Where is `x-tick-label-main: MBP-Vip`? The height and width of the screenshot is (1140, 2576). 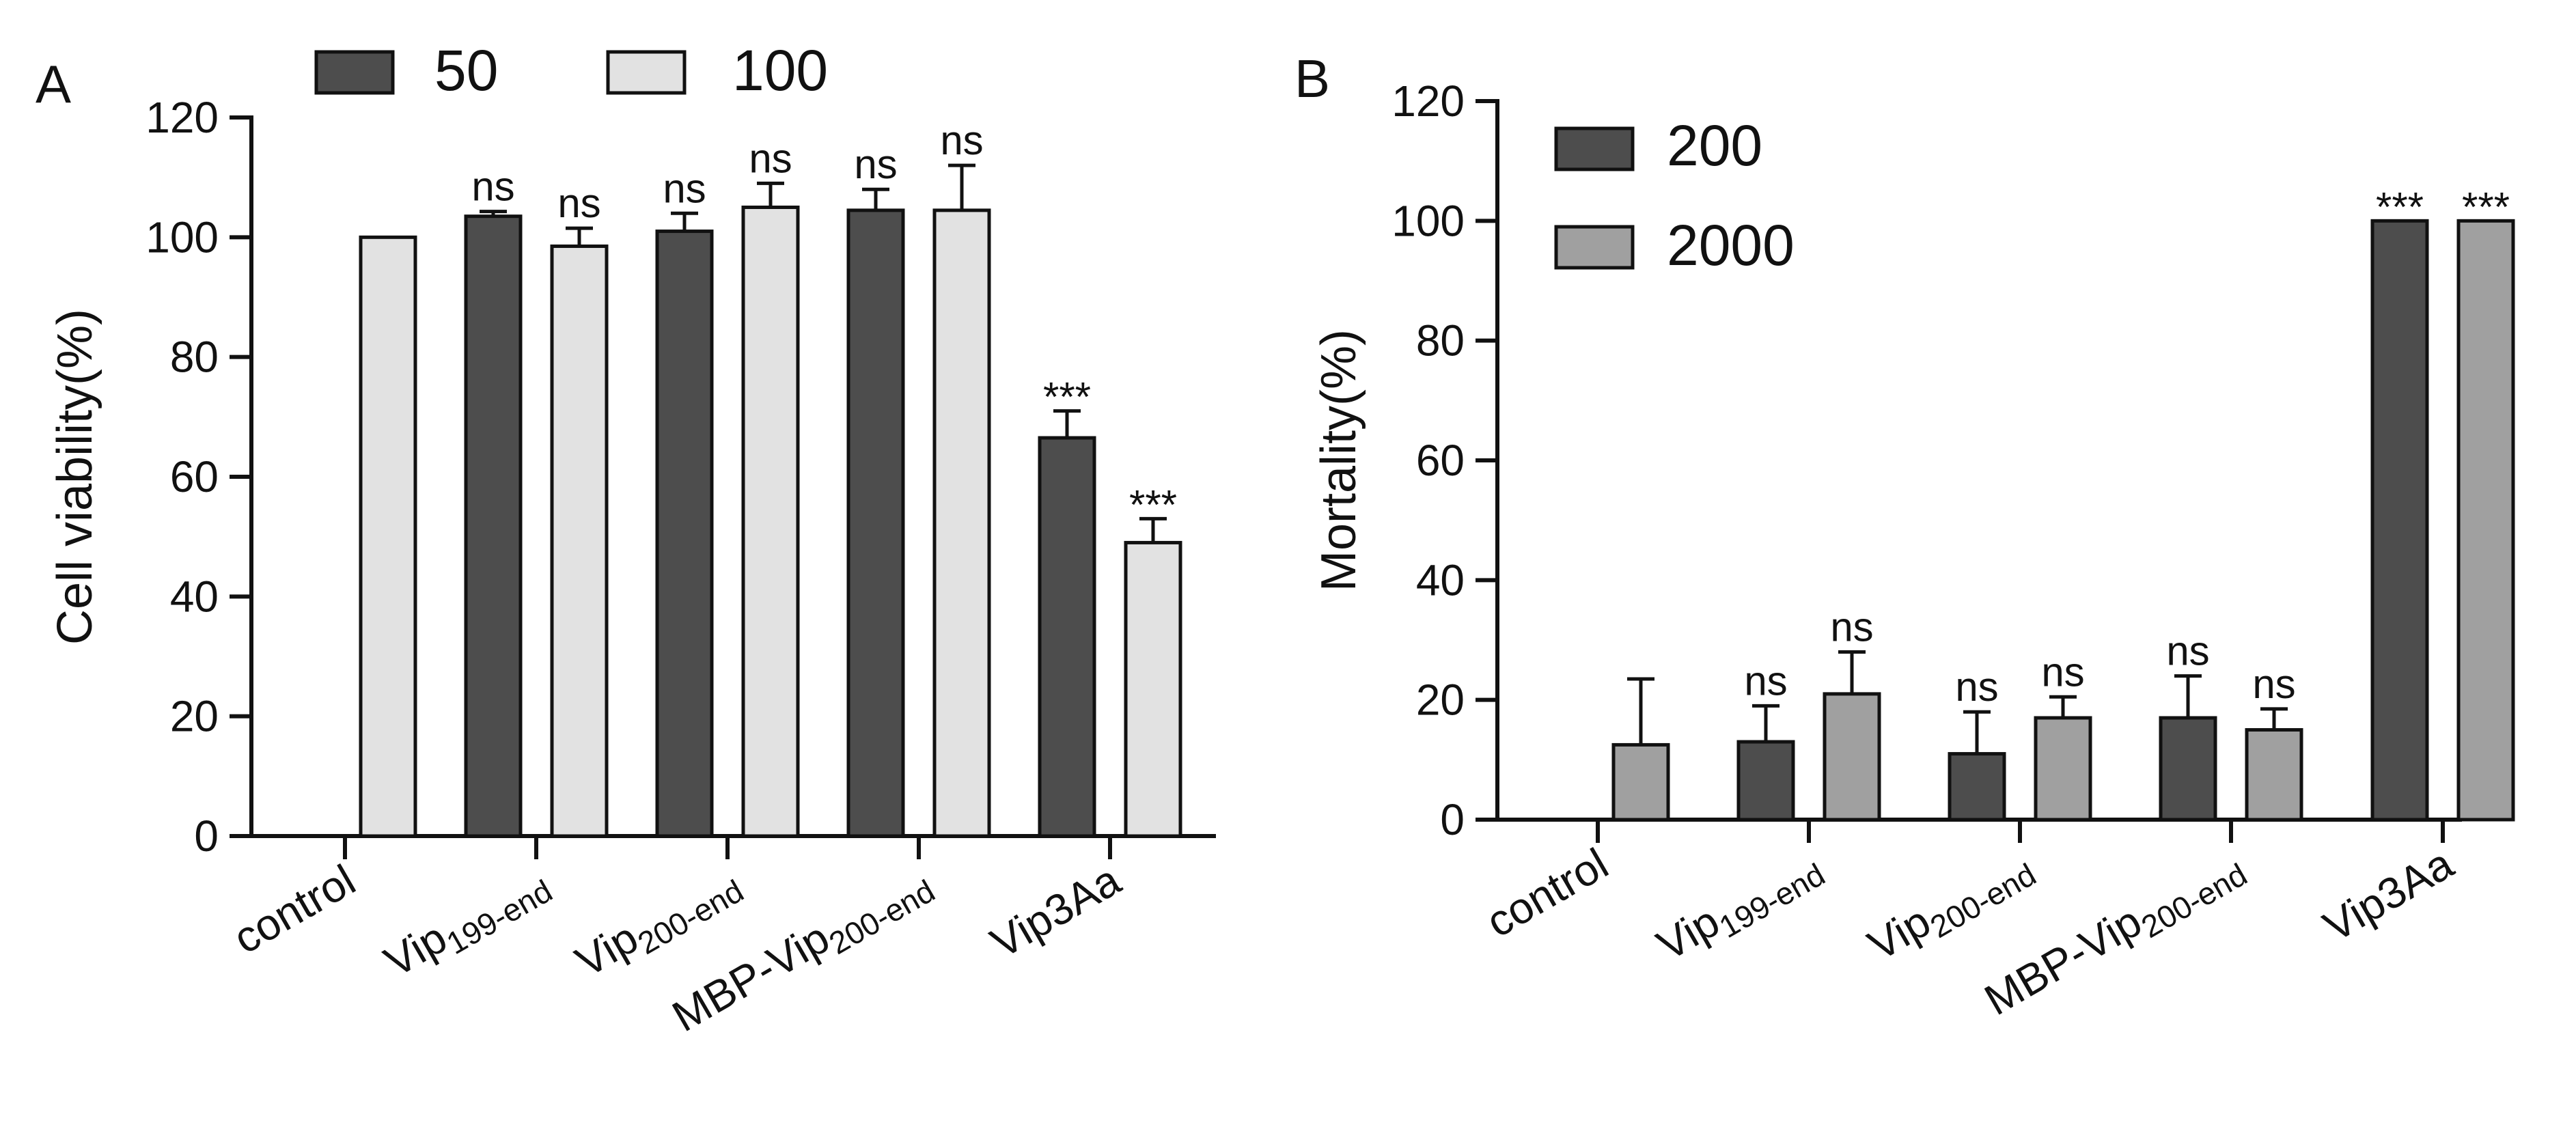
x-tick-label-main: MBP-Vip is located at coordinates (2063, 960).